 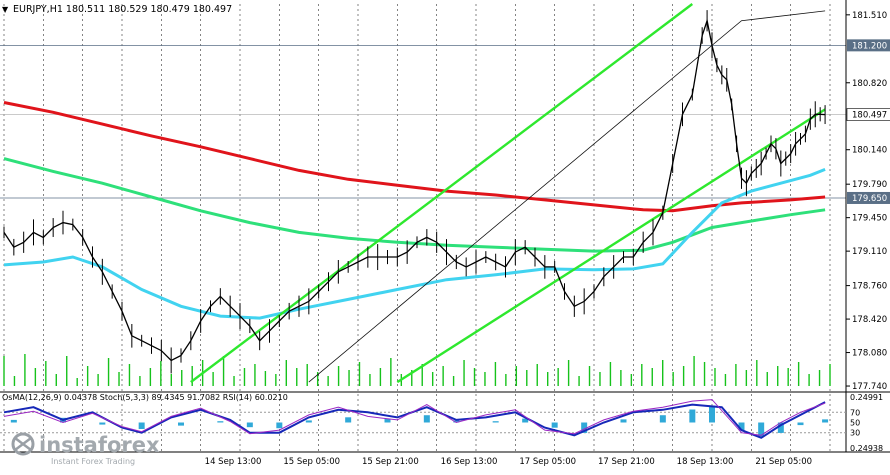 What do you see at coordinates (783, 462) in the screenshot?
I see `time-tick-label: 21 Sep 05:00` at bounding box center [783, 462].